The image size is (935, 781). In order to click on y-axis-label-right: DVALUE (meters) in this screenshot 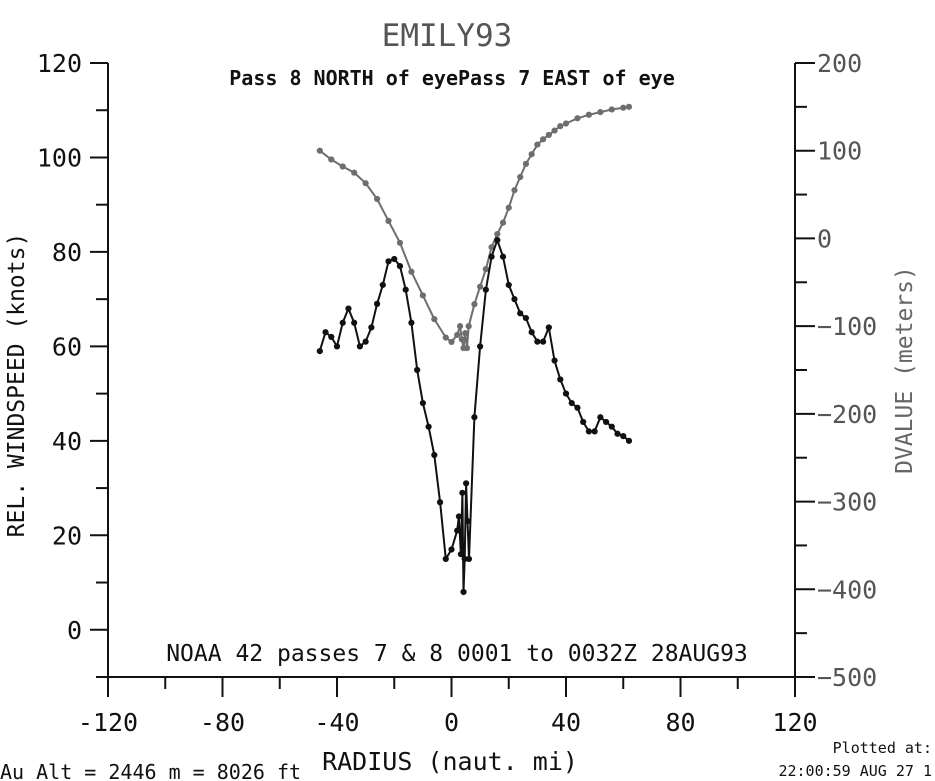, I will do `click(905, 370)`.